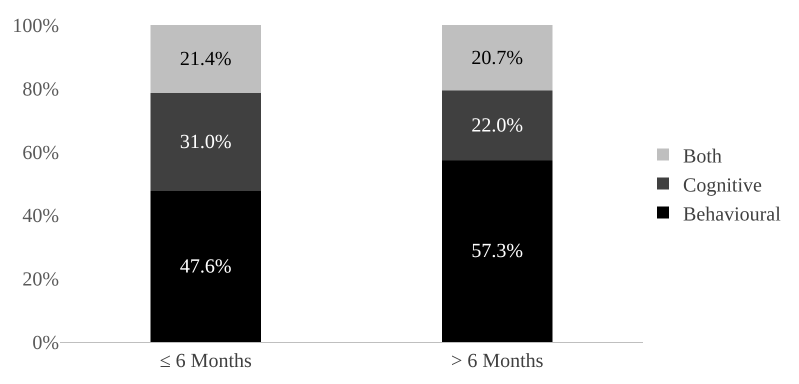  Describe the element at coordinates (35, 26) in the screenshot. I see `y-tick-label: 100%` at that location.